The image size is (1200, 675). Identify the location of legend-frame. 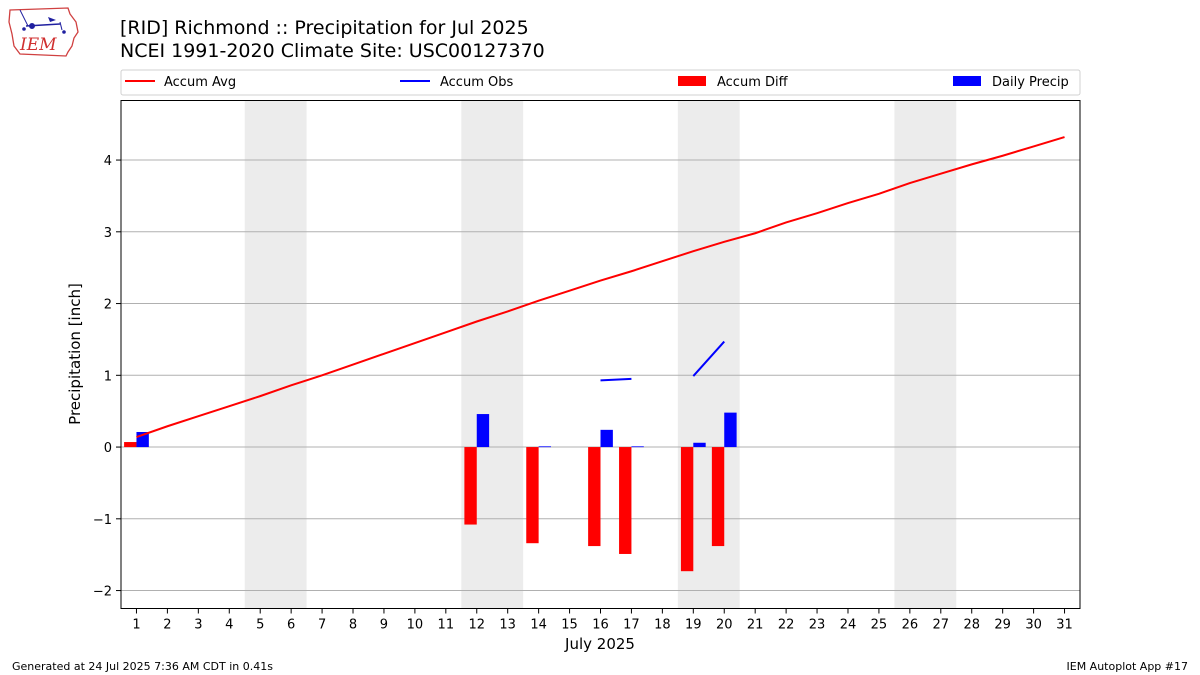
(600, 82).